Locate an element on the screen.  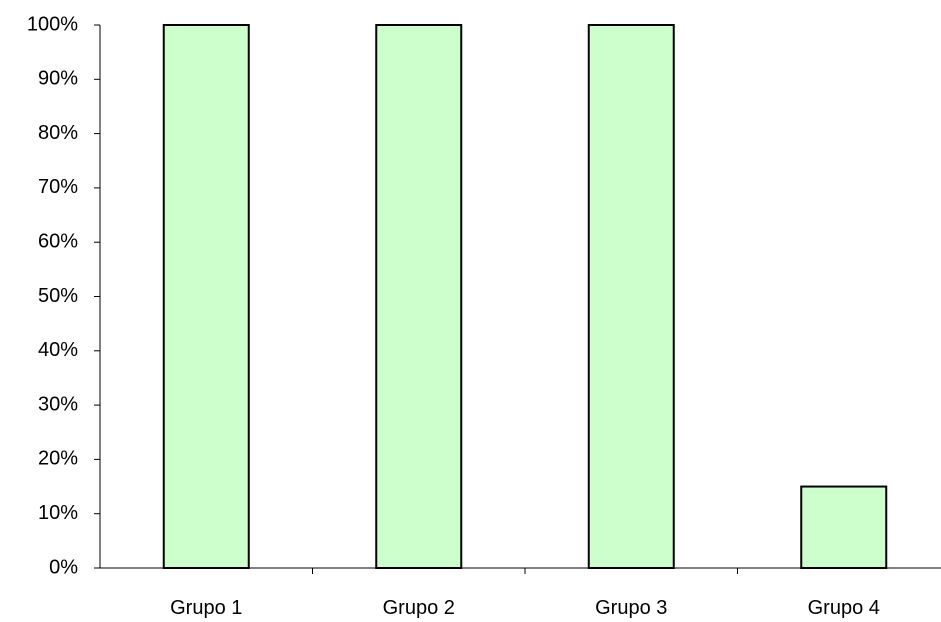
x-tick-label: Grupo 1 is located at coordinates (206, 608).